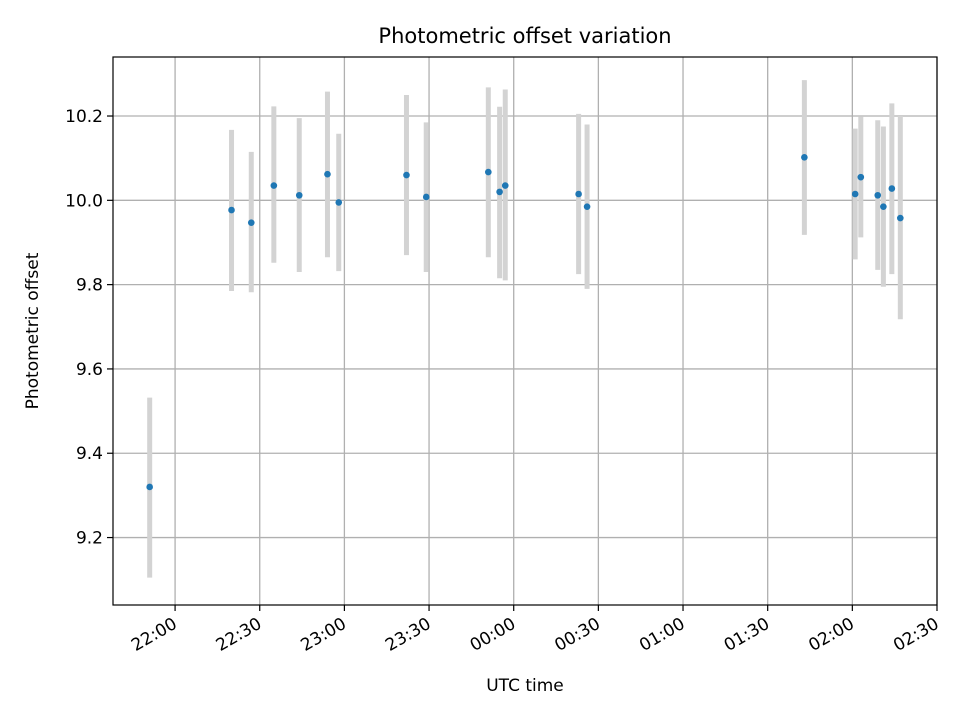 The image size is (960, 720). Describe the element at coordinates (831, 635) in the screenshot. I see `x-tick-label: 02:00` at that location.